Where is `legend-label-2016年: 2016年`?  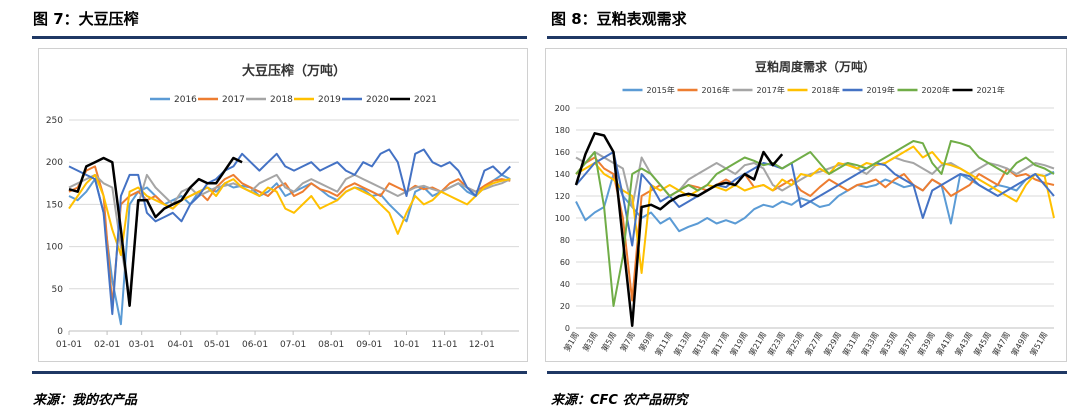
legend-label-2016年: 2016年 is located at coordinates (716, 90).